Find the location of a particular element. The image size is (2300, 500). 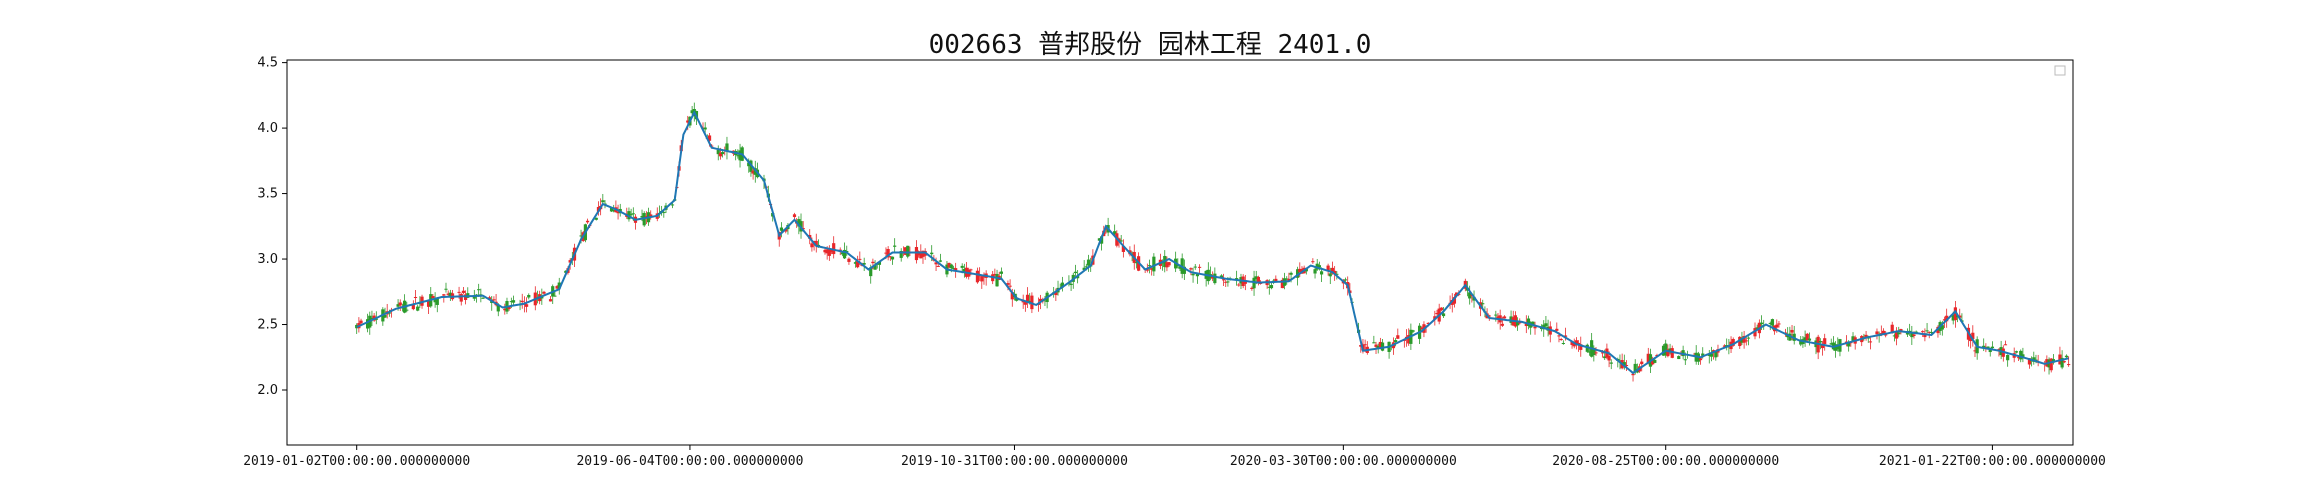

x-tick-label: 2020-08-25T00:00:00.000000000 is located at coordinates (1665, 461).